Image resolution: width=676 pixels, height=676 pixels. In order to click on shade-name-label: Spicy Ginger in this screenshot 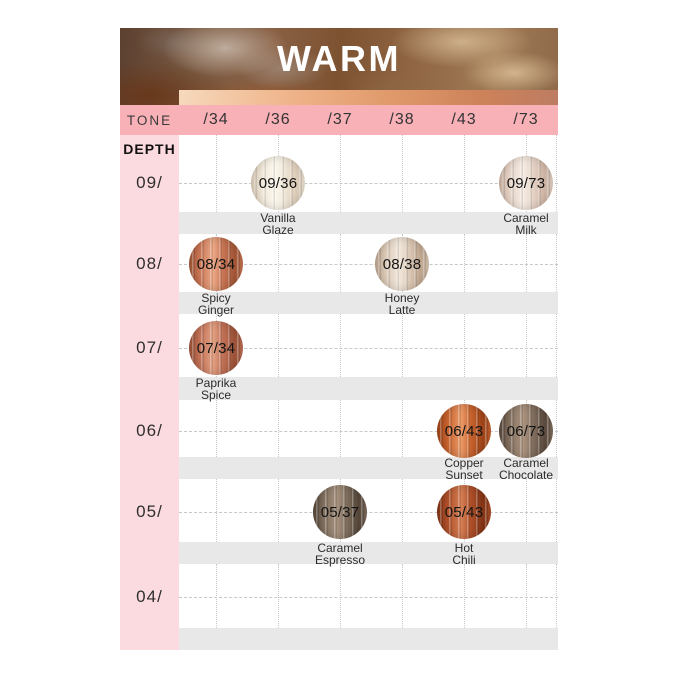, I will do `click(216, 304)`.